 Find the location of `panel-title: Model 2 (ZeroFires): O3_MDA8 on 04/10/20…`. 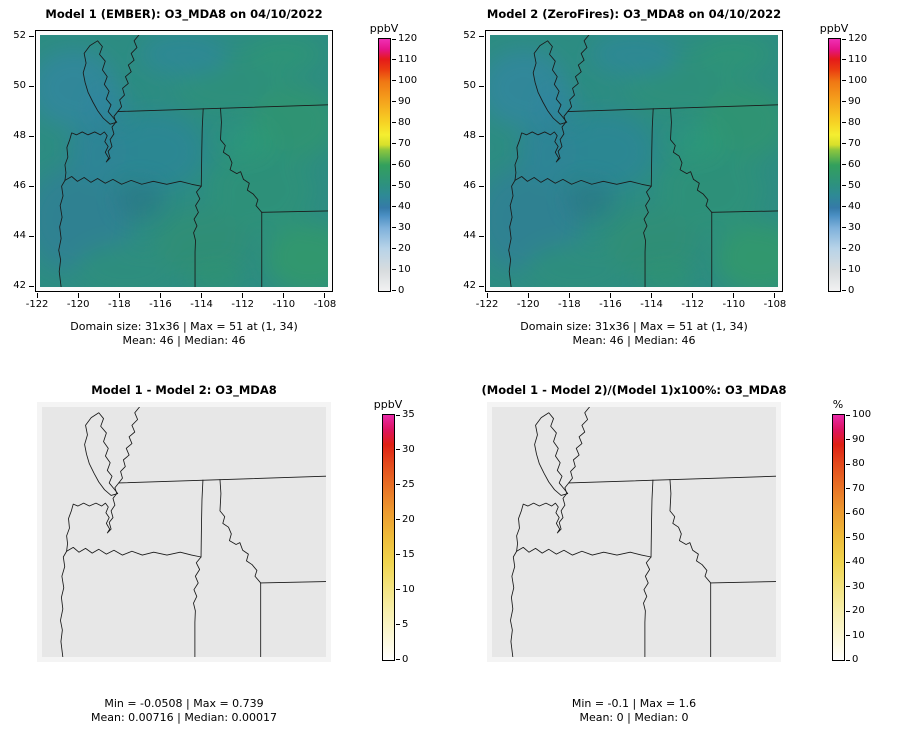

panel-title: Model 2 (ZeroFires): O3_MDA8 on 04/10/20… is located at coordinates (634, 14).